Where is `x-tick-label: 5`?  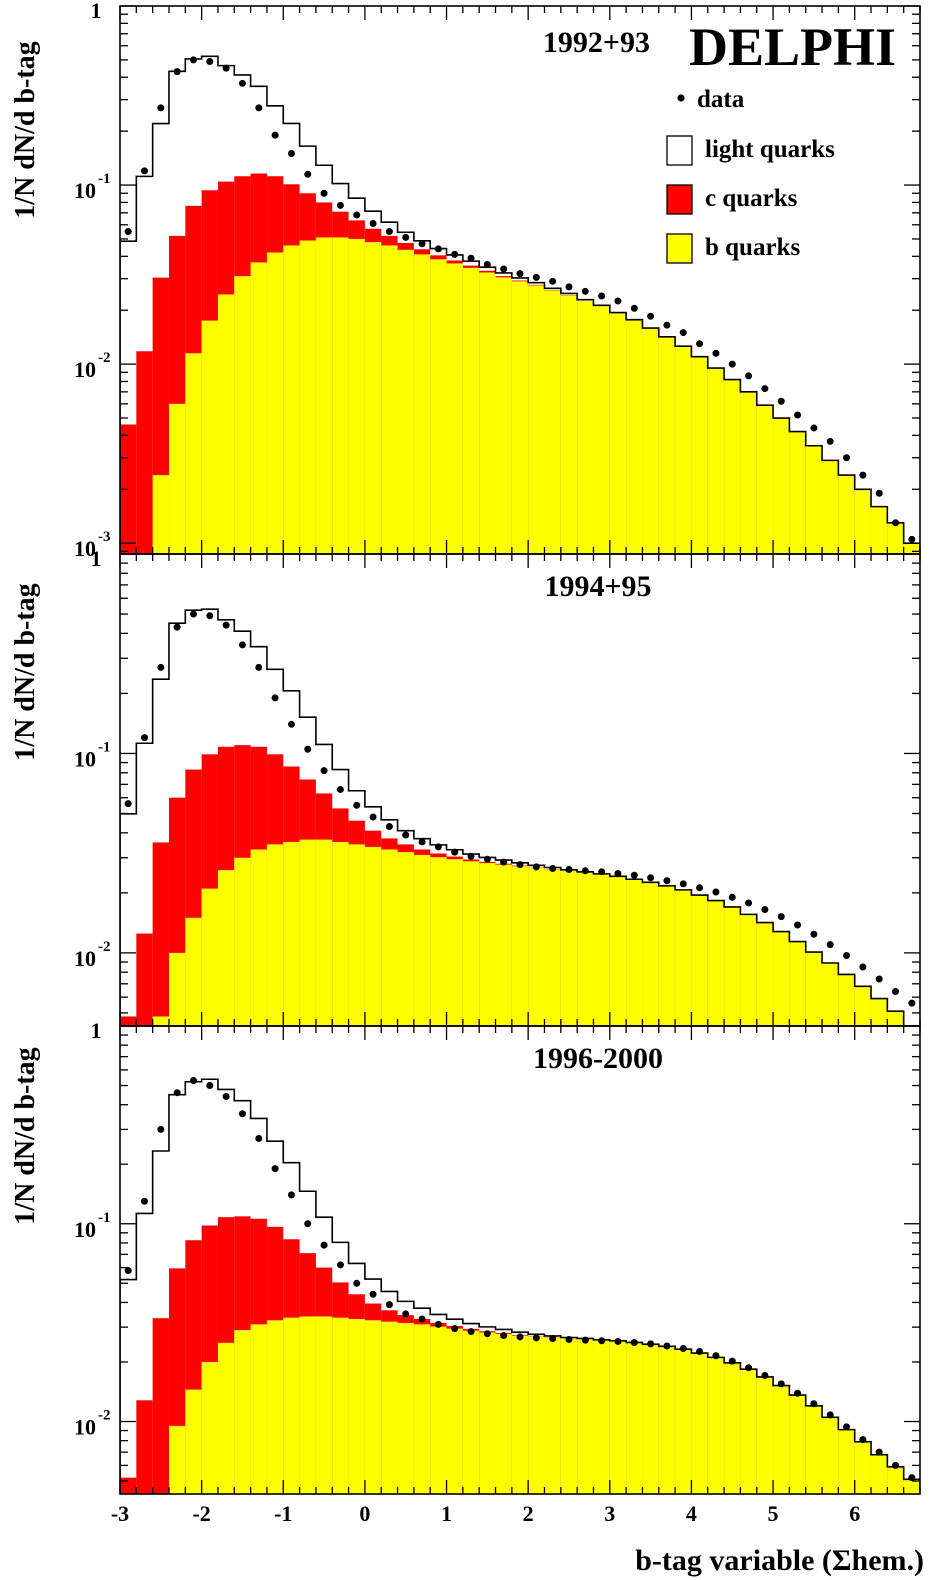
x-tick-label: 5 is located at coordinates (773, 1513).